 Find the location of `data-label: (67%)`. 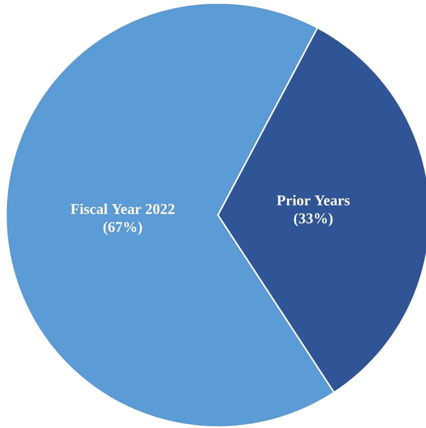

data-label: (67%) is located at coordinates (122, 229).